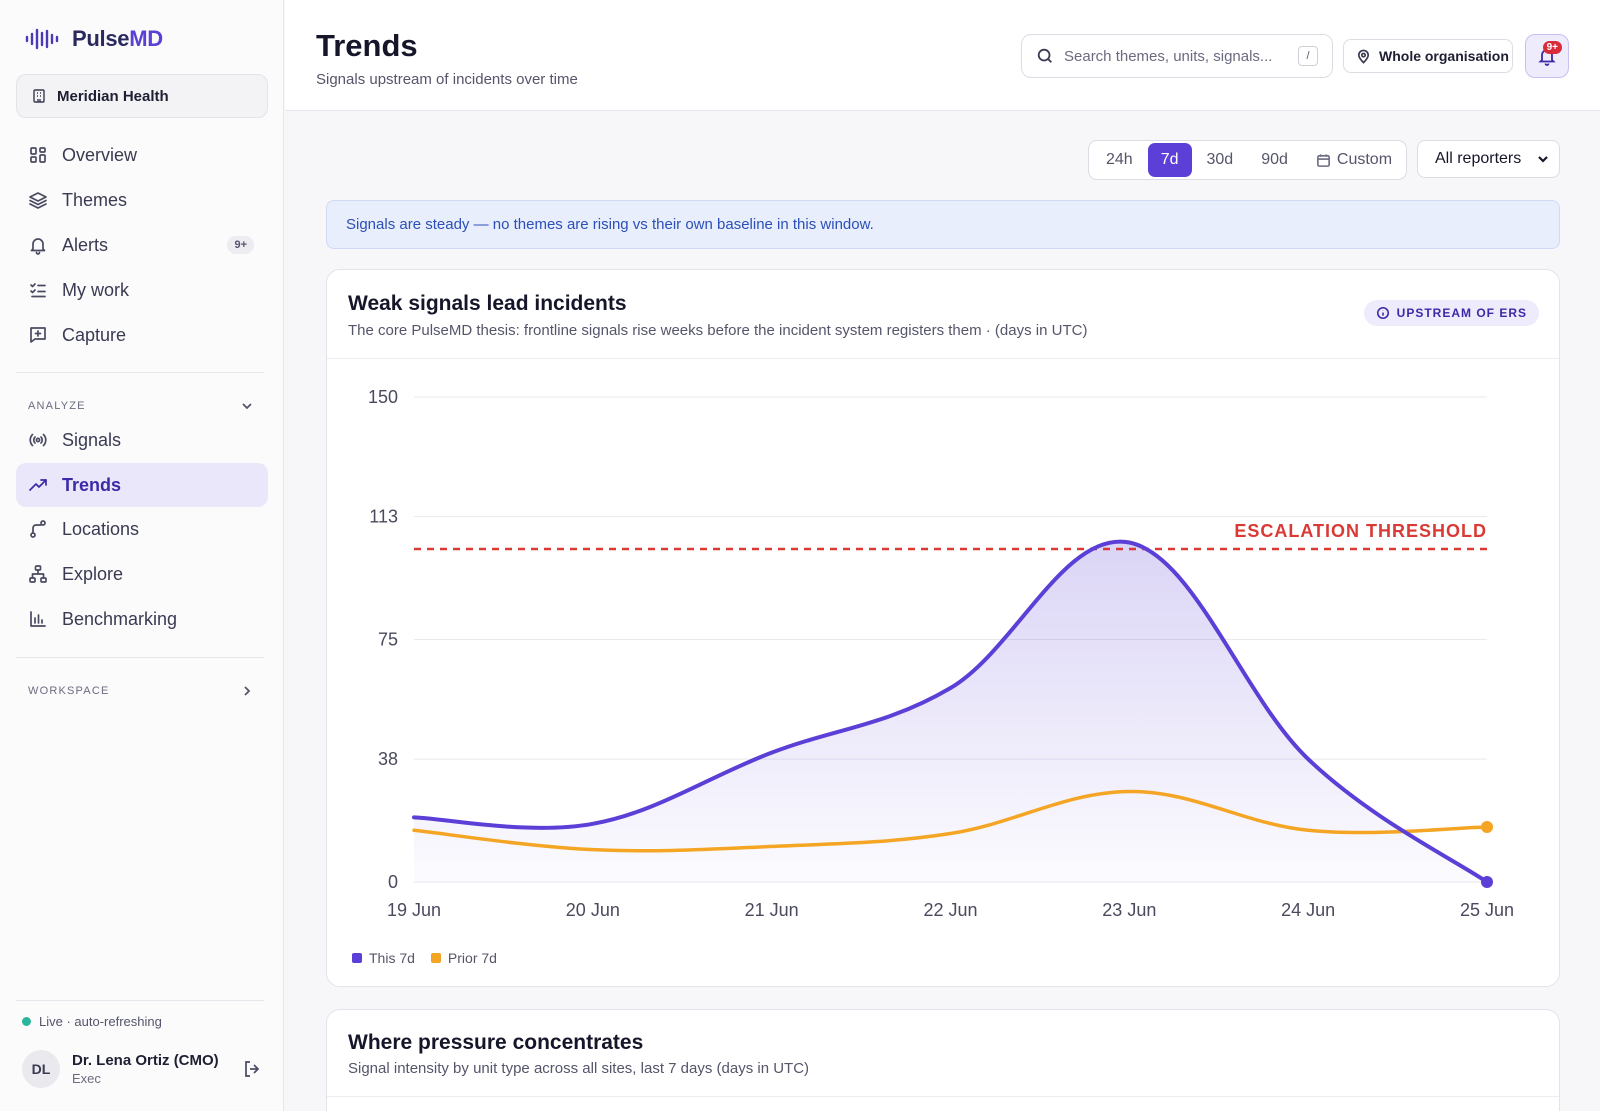  I want to click on nav-item-capture: Capture, so click(142, 335).